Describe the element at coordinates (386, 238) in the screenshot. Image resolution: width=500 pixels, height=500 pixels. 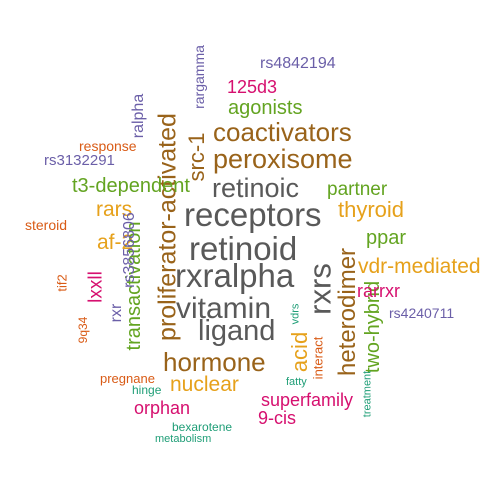
I see `word-partner: ppar` at that location.